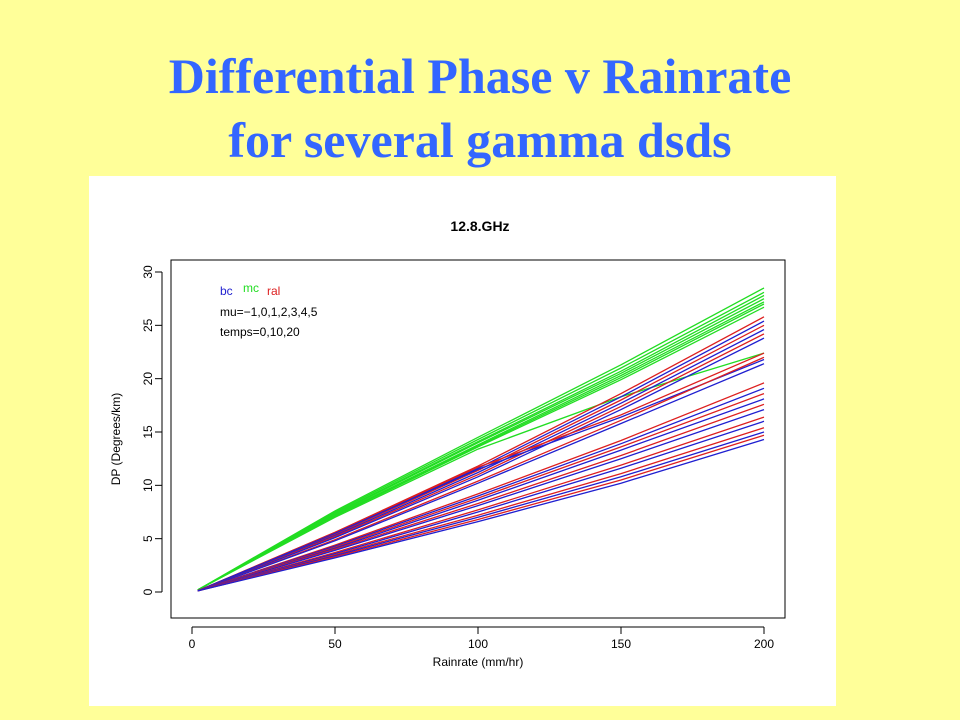  What do you see at coordinates (479, 226) in the screenshot?
I see `chart-title: 12.8.GHz` at bounding box center [479, 226].